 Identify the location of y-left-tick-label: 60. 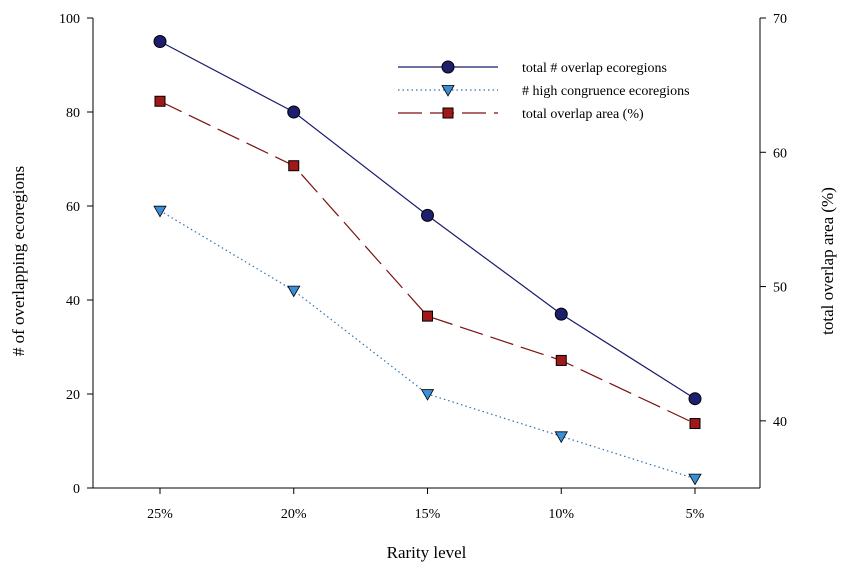
(73, 207).